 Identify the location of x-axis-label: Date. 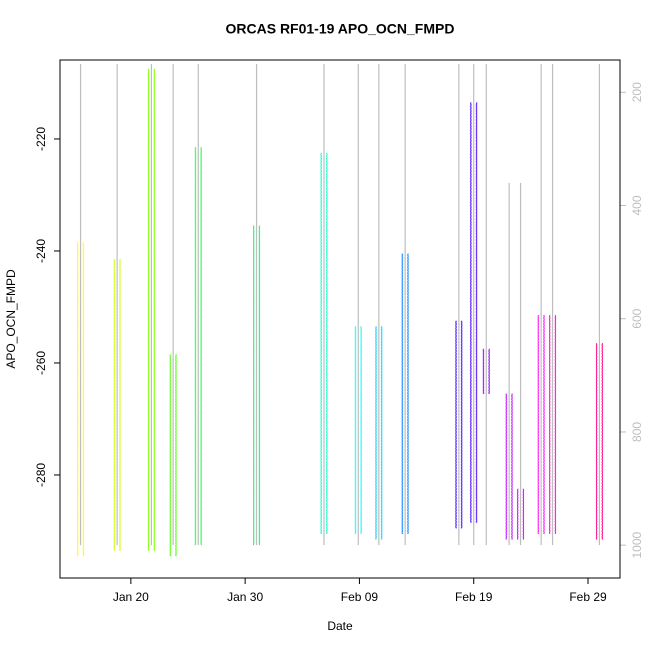
(340, 626).